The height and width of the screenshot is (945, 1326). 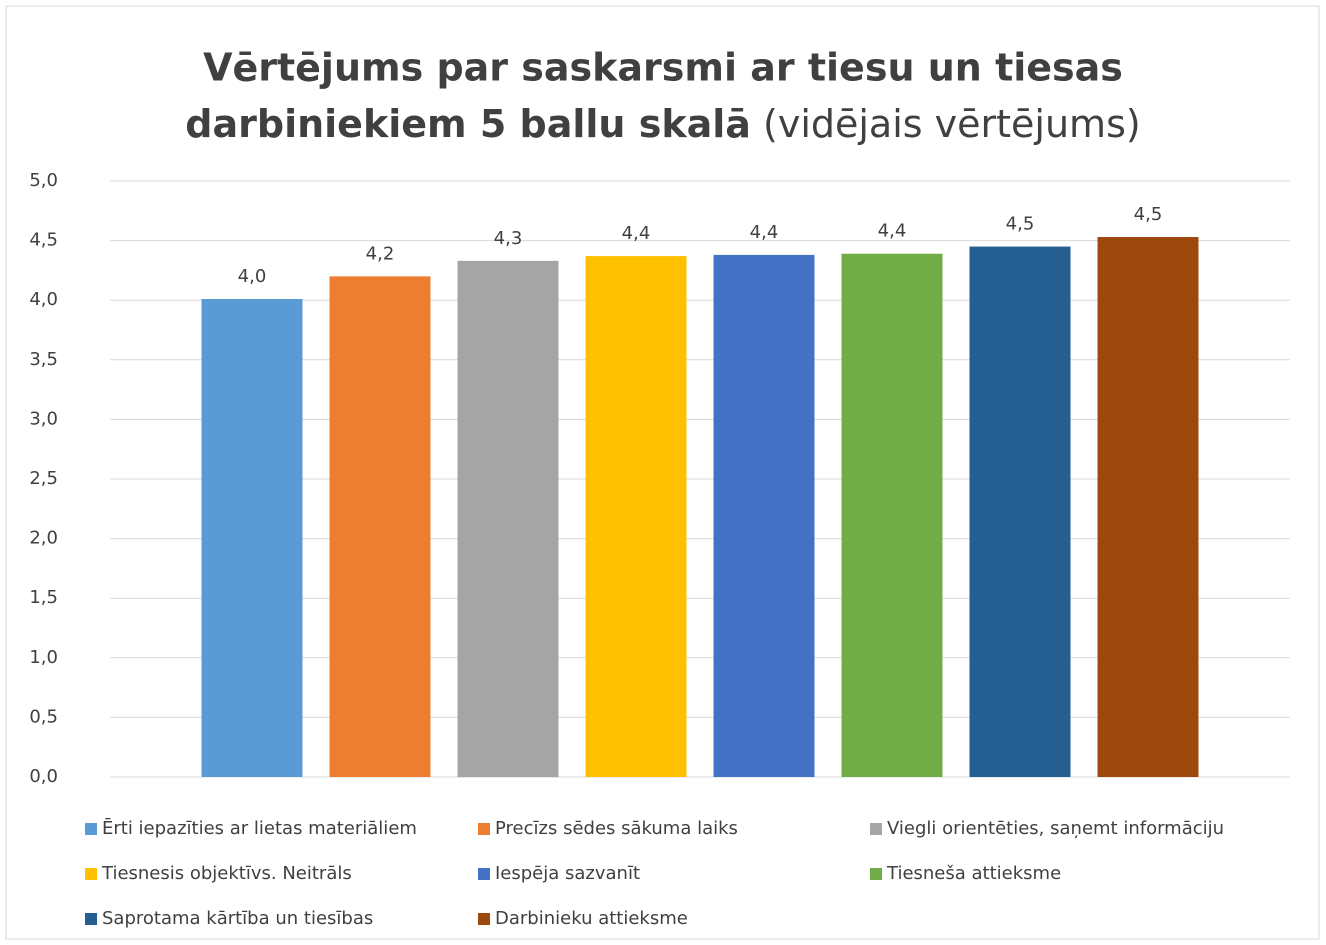 What do you see at coordinates (43, 240) in the screenshot?
I see `y-tick-label: 4,5` at bounding box center [43, 240].